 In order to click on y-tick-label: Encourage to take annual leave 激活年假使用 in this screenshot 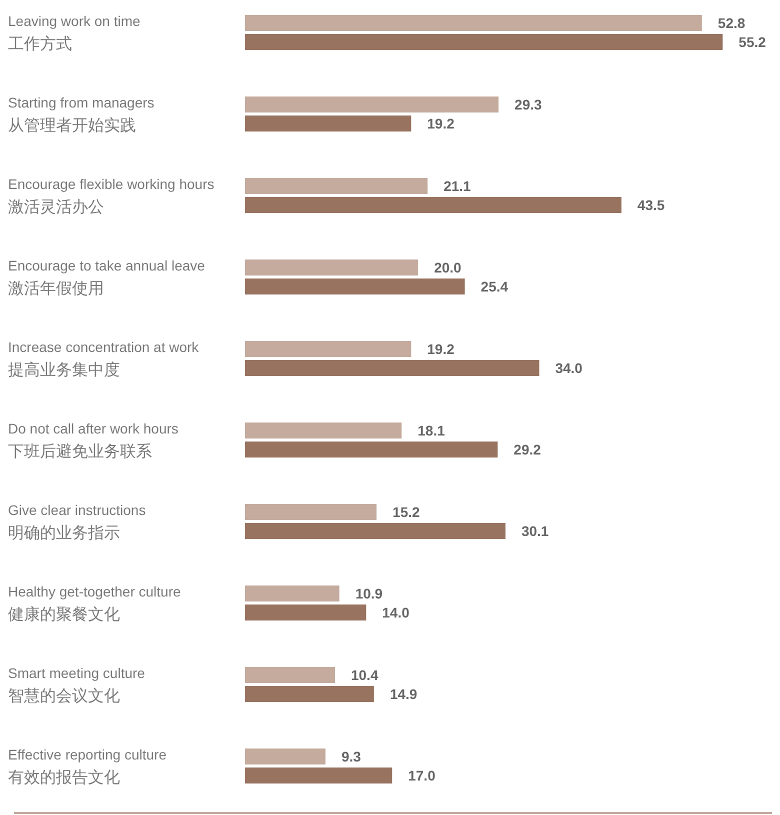, I will do `click(107, 278)`.